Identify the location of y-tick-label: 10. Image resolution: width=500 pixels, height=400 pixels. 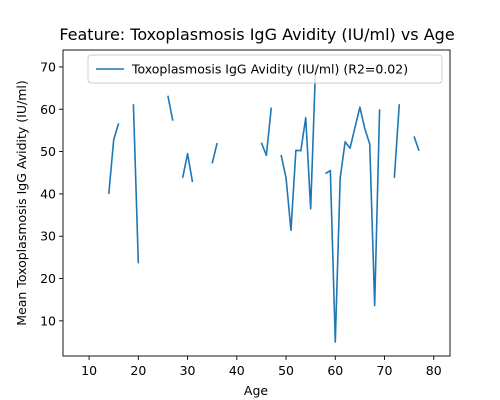
(48, 320).